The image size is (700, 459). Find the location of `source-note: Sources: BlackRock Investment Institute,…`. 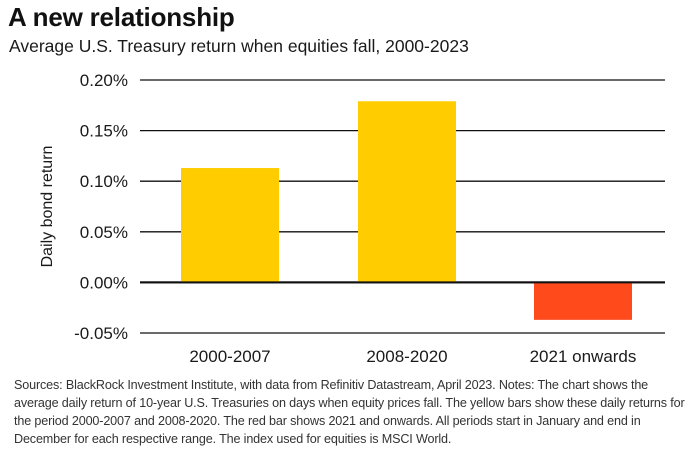

source-note: Sources: BlackRock Investment Institute,… is located at coordinates (349, 412).